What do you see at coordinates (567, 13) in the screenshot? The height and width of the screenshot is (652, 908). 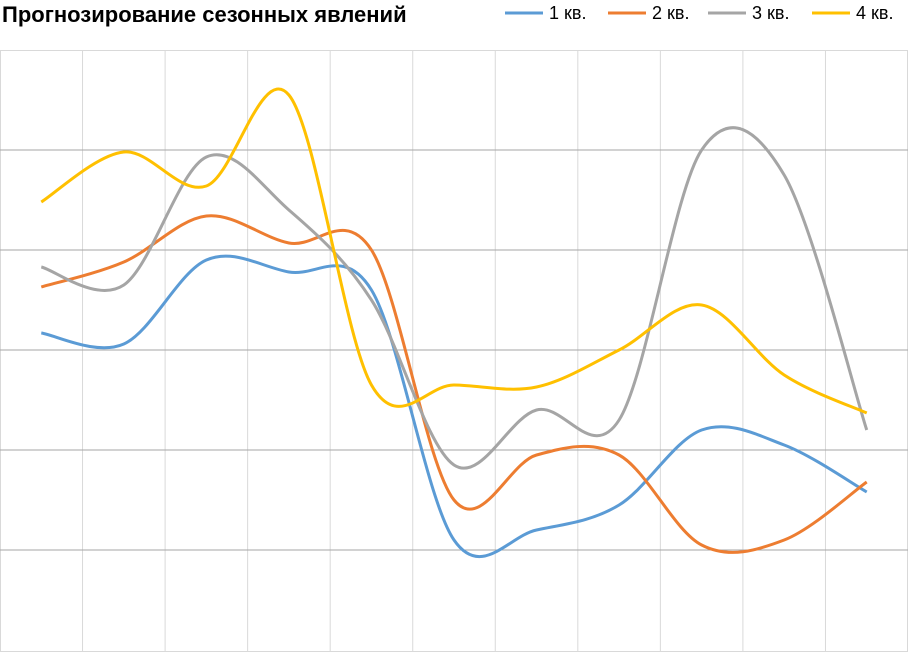 I see `legend-label: 1 кв.` at bounding box center [567, 13].